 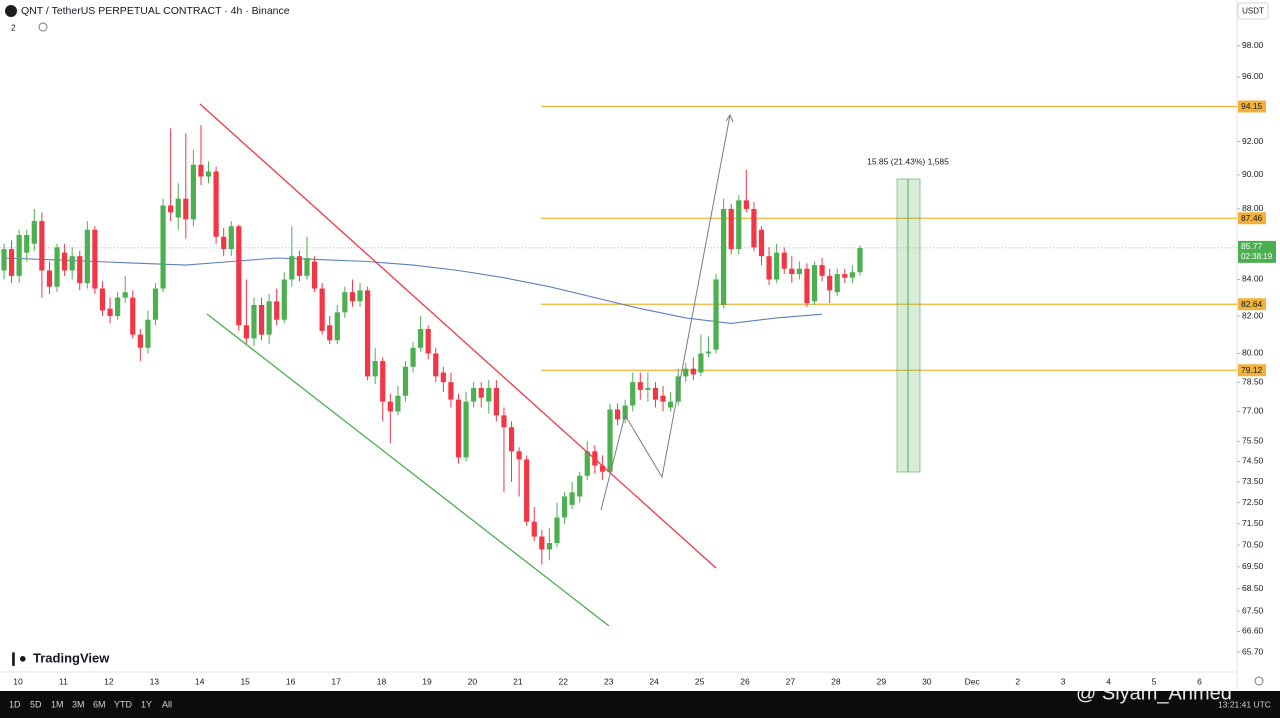 What do you see at coordinates (57, 704) in the screenshot?
I see `range-button: 1M` at bounding box center [57, 704].